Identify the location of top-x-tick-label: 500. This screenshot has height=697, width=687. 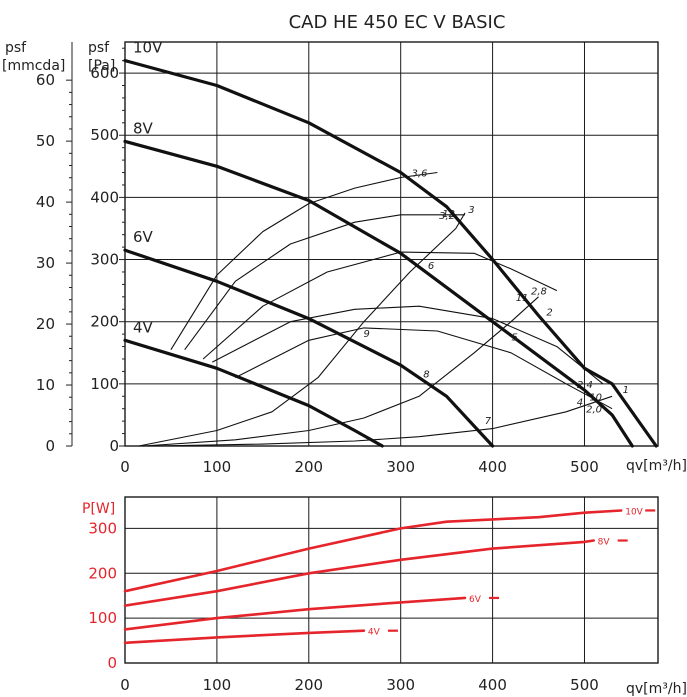
(584, 467).